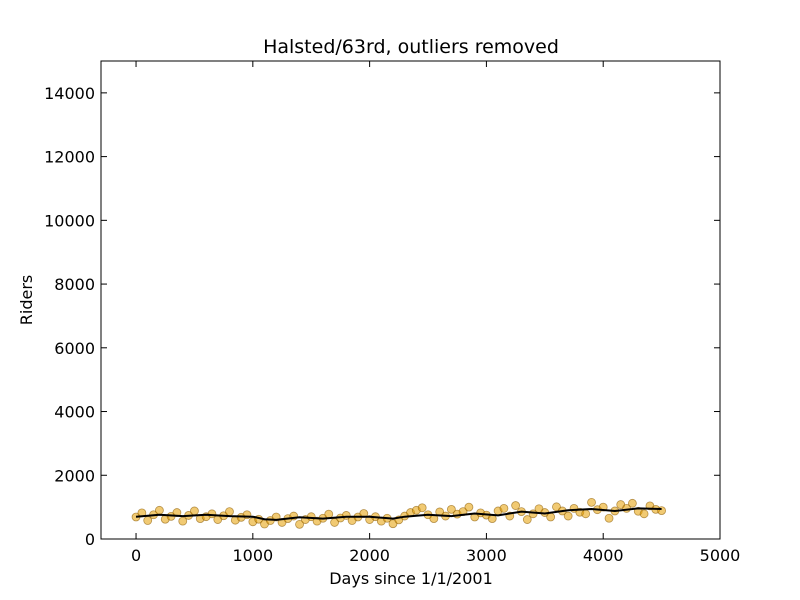 The image size is (800, 600). Describe the element at coordinates (69, 220) in the screenshot. I see `y-tick-label: 10000` at that location.